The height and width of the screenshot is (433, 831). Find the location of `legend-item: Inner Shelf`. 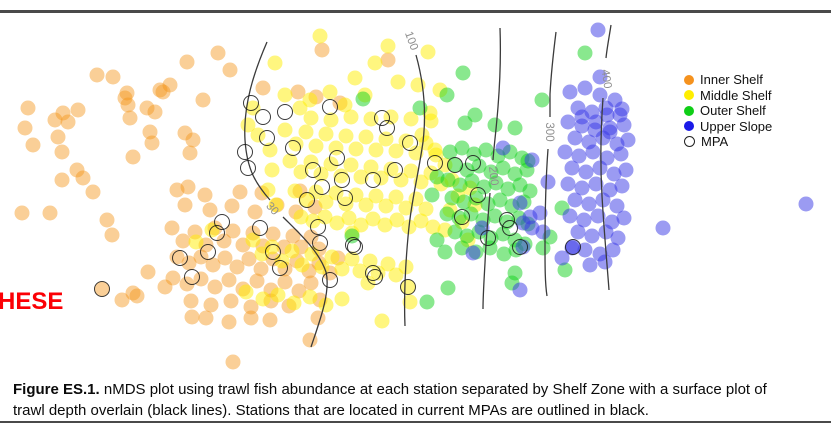

legend-item: Inner Shelf is located at coordinates (728, 80).